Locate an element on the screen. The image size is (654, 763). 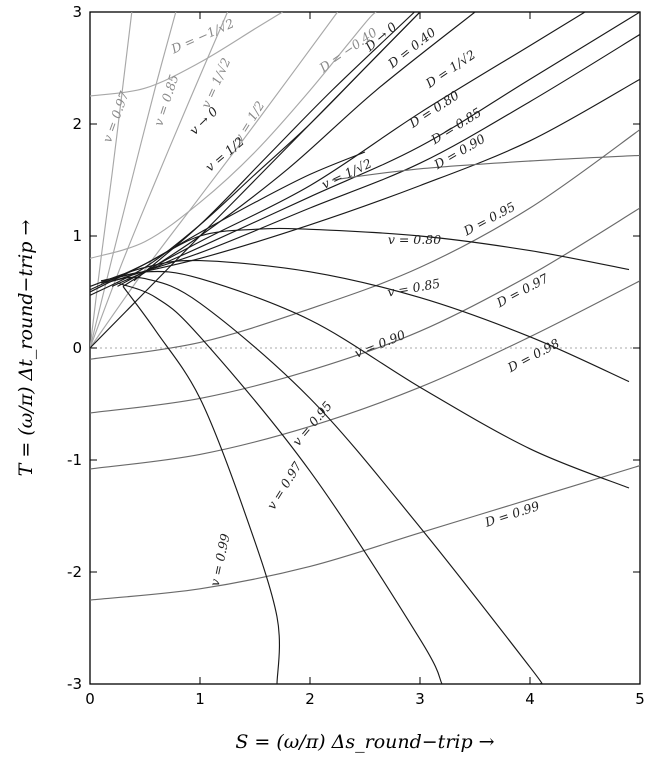
curve-label-v-24: v = 0.97 is located at coordinates (284, 485).